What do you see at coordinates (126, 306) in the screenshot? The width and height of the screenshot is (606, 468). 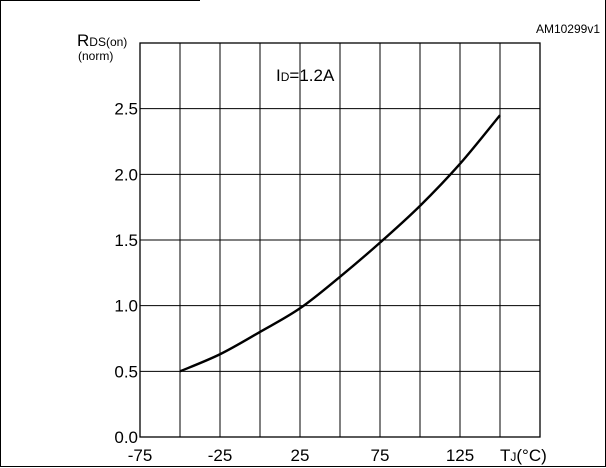 I see `y-tick-label: 1.0` at bounding box center [126, 306].